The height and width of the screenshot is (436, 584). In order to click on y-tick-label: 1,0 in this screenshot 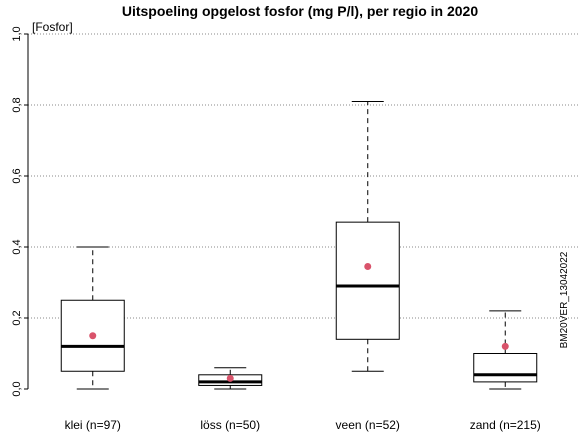, I will do `click(17, 33)`.